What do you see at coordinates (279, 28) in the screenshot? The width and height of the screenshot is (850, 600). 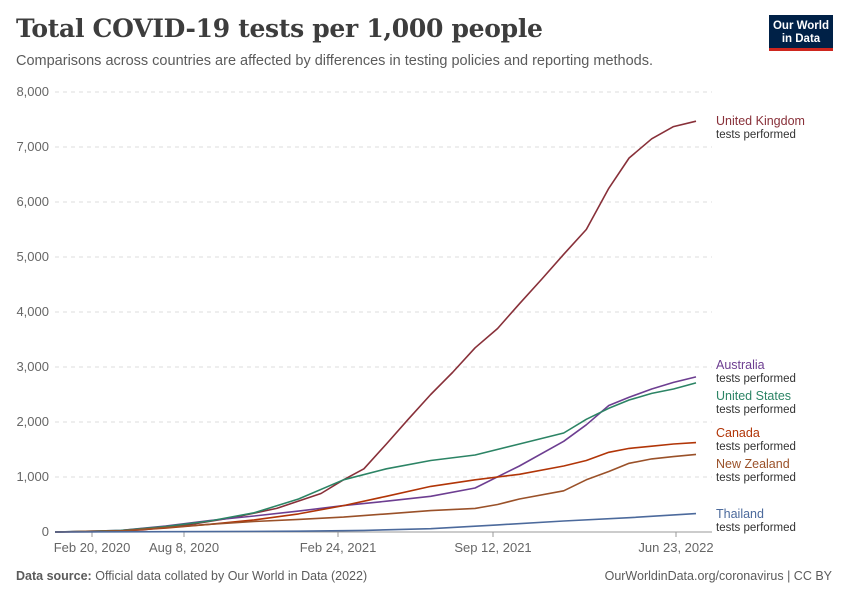 I see `chart-title: Total COVID-19 tests per 1,000 people` at bounding box center [279, 28].